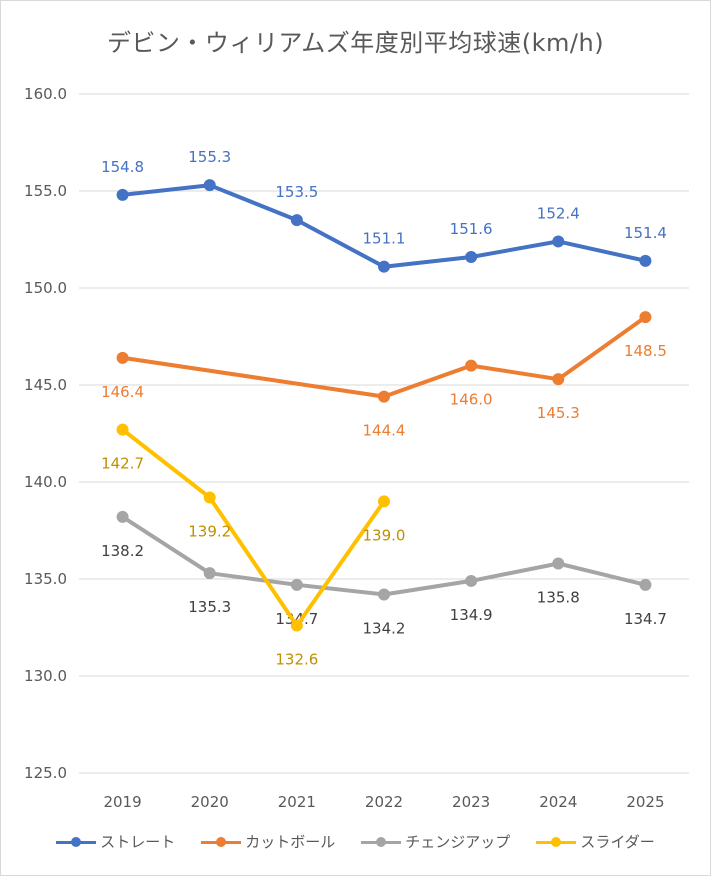  Describe the element at coordinates (355, 43) in the screenshot. I see `chart-title: デビン・ウィリアムズ年度別平均球速(km/h)` at that location.